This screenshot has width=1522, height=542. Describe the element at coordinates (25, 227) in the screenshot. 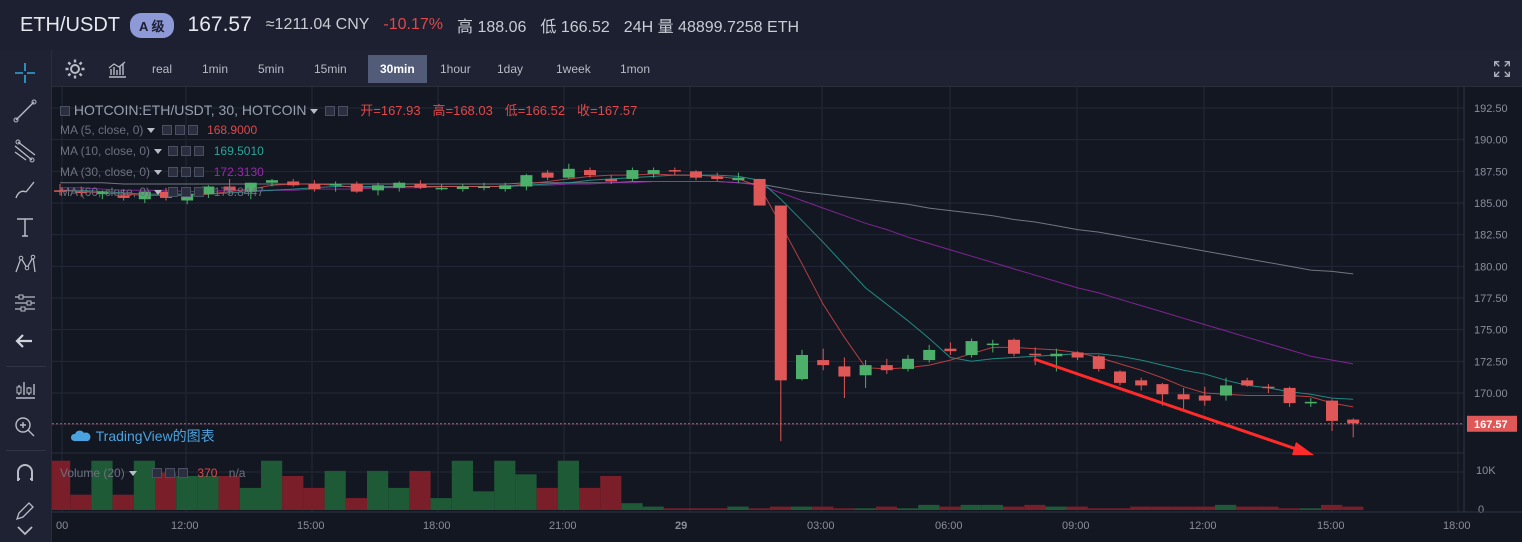

I see `text-tool-icon` at that location.